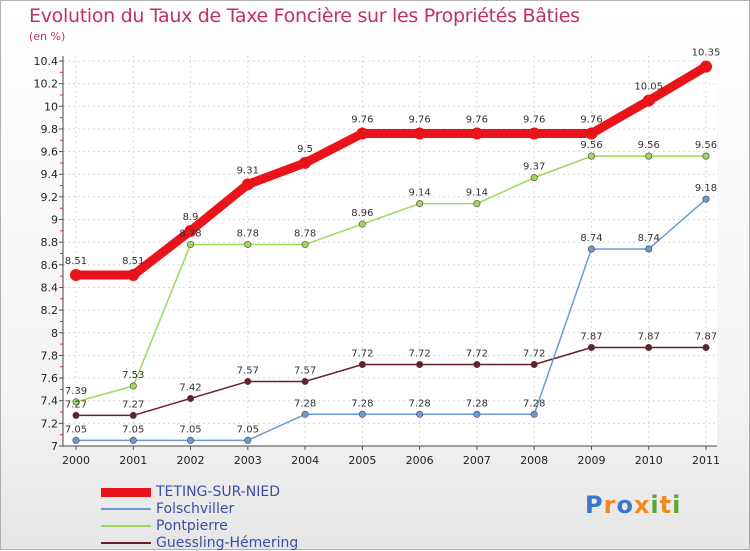  What do you see at coordinates (218, 492) in the screenshot?
I see `legend-label: TETING-SUR-NIED` at bounding box center [218, 492].